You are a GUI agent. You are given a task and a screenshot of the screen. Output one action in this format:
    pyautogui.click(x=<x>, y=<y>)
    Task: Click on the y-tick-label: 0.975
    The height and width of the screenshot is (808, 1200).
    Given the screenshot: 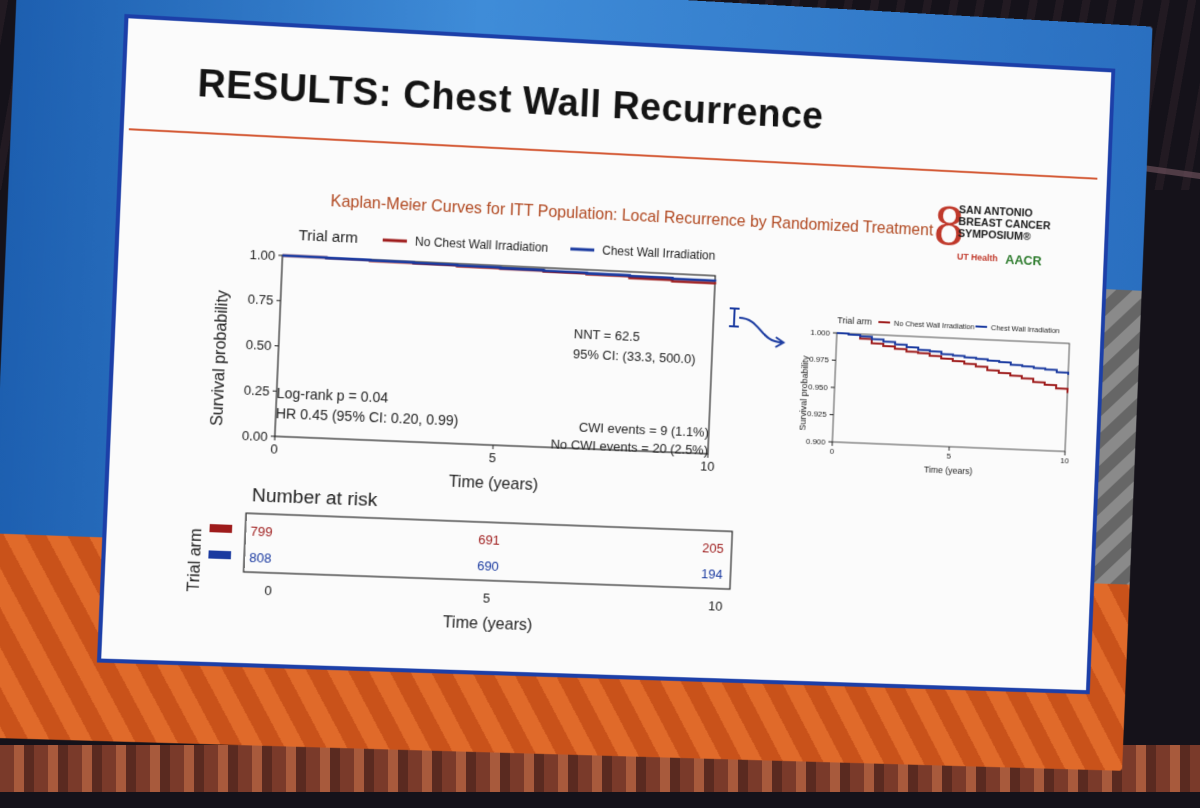 What is the action you would take?
    pyautogui.click(x=819, y=360)
    